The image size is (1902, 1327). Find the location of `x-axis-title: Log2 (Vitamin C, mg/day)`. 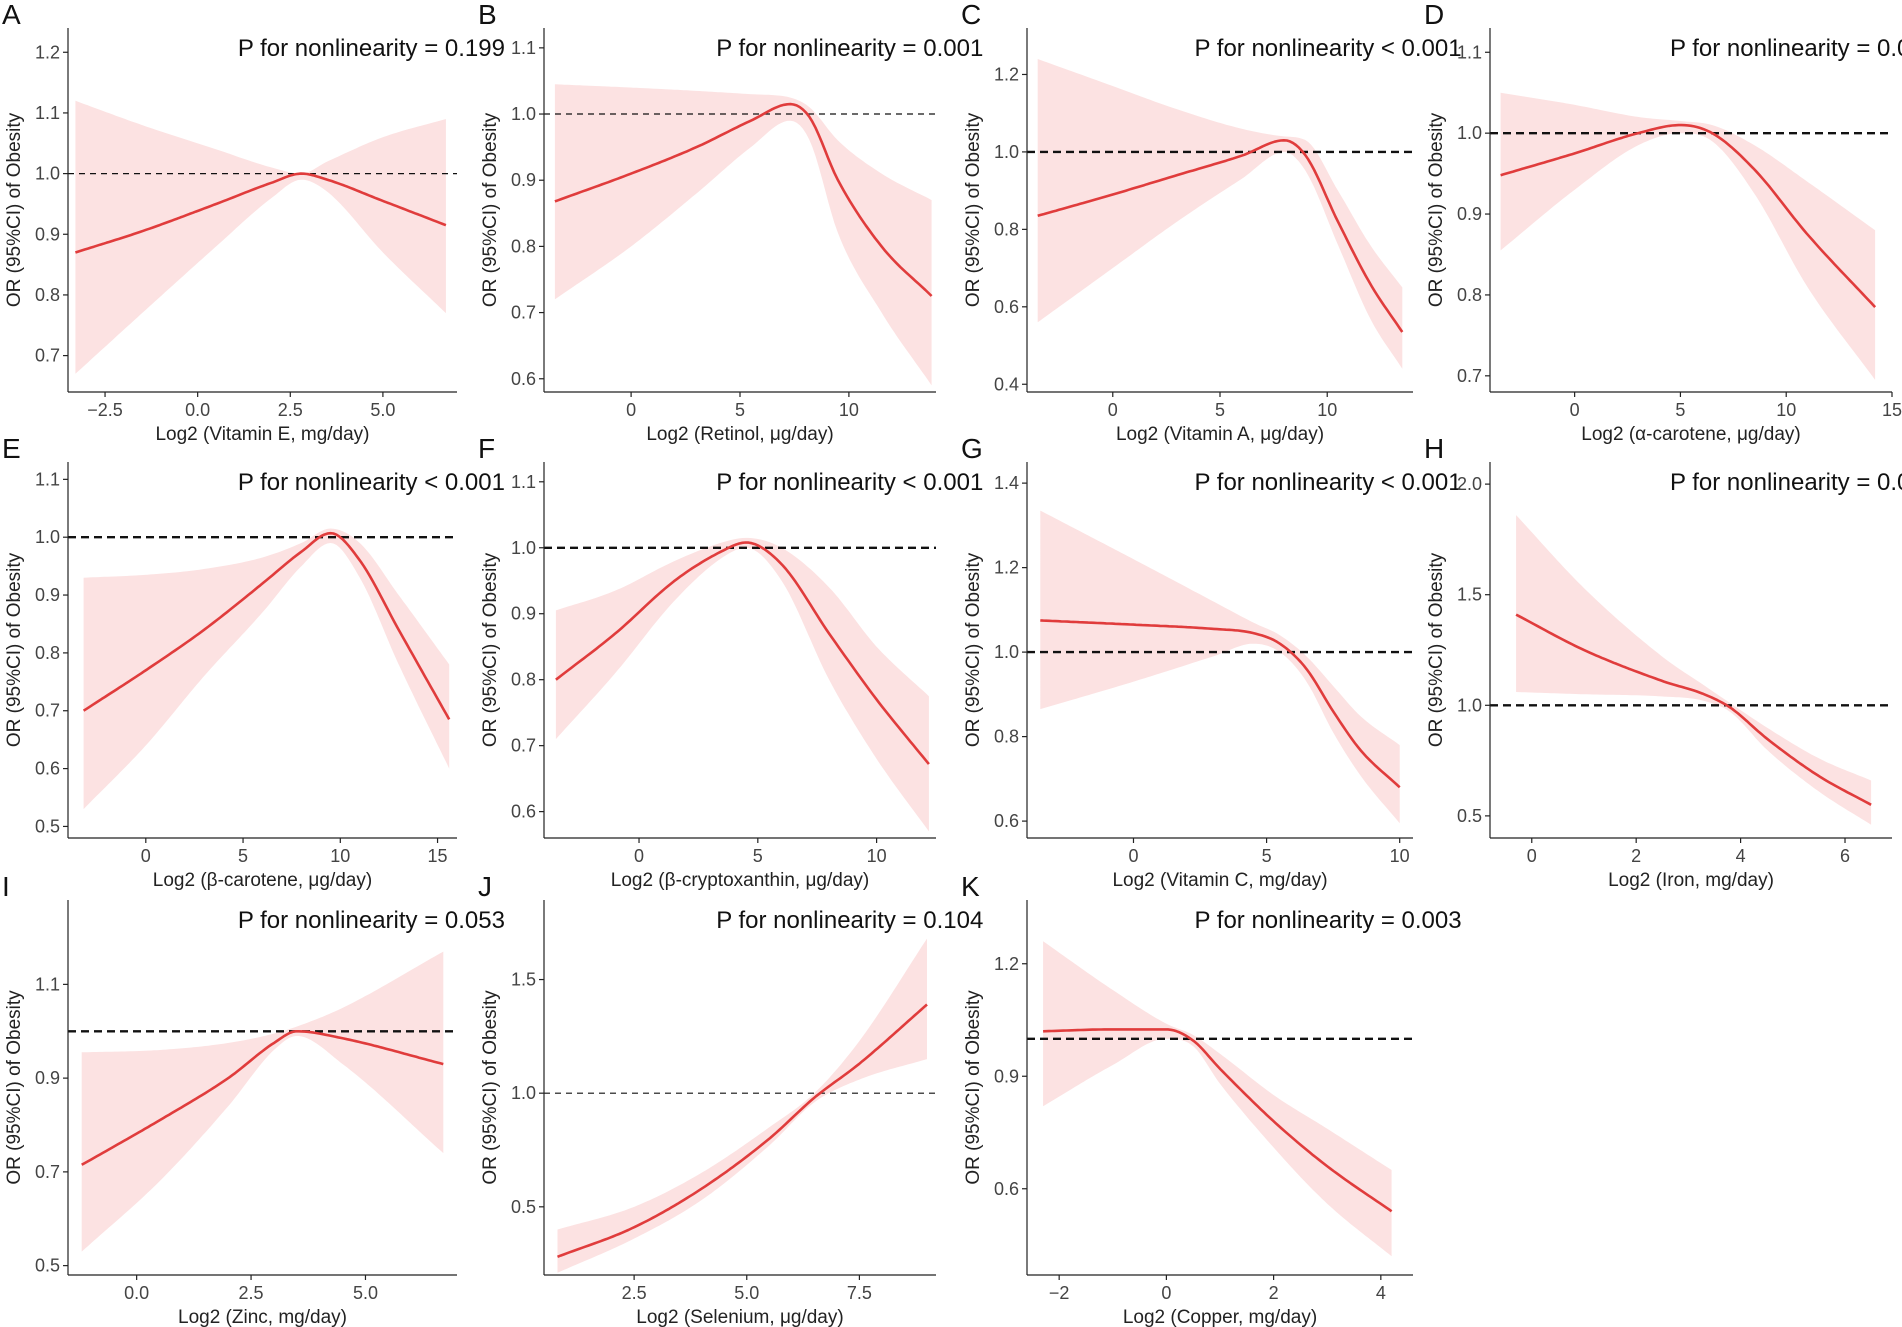

x-axis-title: Log2 (Vitamin C, mg/day) is located at coordinates (1219, 880).